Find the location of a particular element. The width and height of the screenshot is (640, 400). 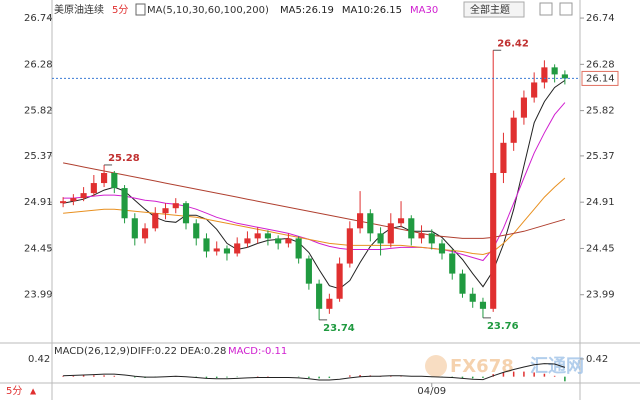

last-price-box is located at coordinates (600, 78).